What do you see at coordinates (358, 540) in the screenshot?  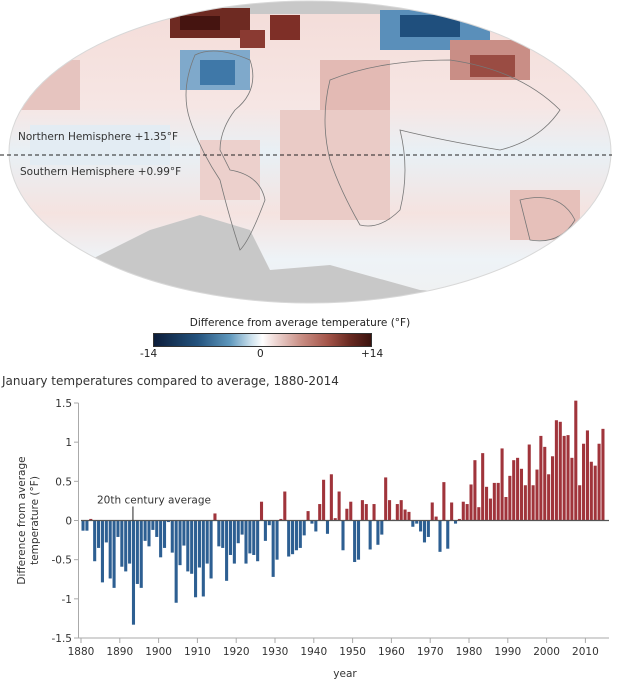 I see `bar-1951` at bounding box center [358, 540].